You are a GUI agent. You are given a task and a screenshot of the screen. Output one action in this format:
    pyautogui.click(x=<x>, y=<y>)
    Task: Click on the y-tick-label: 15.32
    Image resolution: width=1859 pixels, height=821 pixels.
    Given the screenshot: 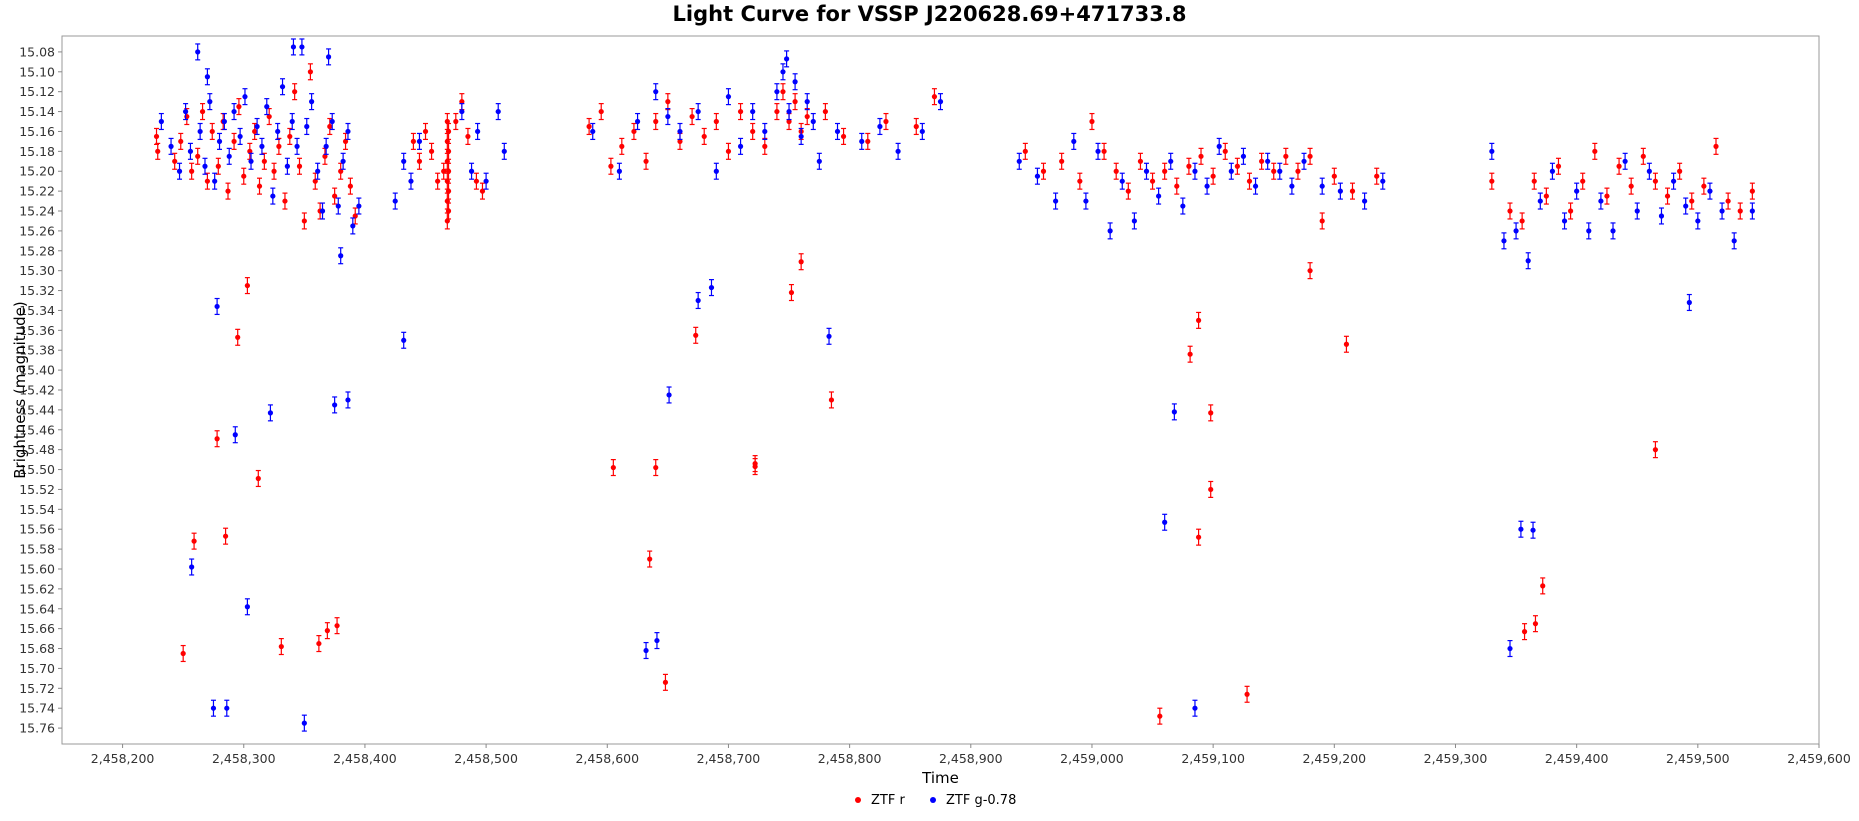 What is the action you would take?
    pyautogui.click(x=37, y=290)
    